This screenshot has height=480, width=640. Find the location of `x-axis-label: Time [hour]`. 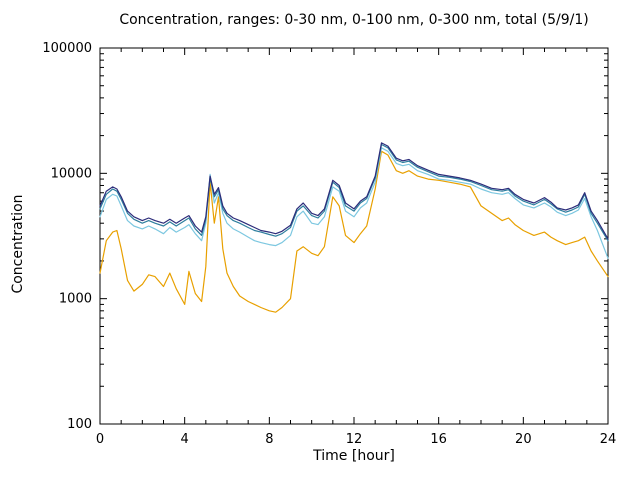

x-axis-label: Time [hour] is located at coordinates (354, 456).